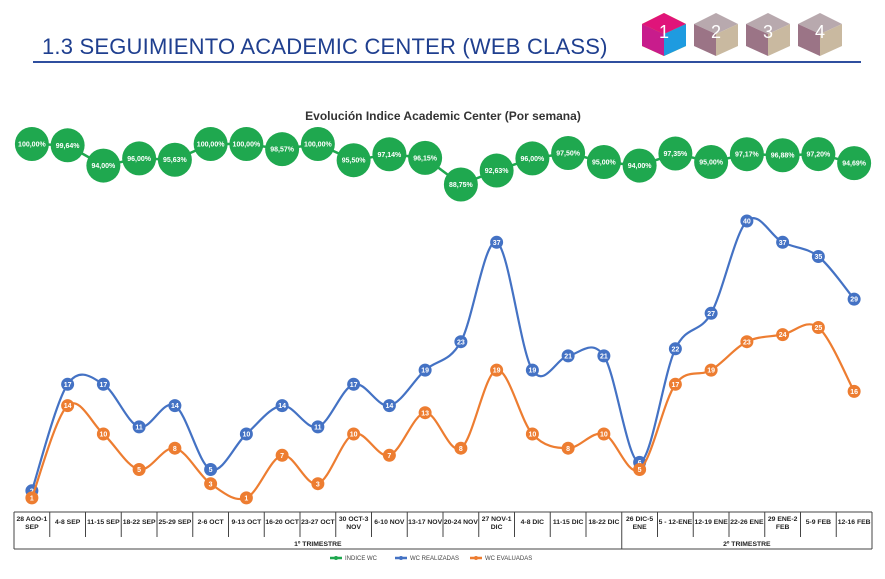 The image size is (885, 579). I want to click on x-tick-label: 27 NOV-1 DIC, so click(497, 523).